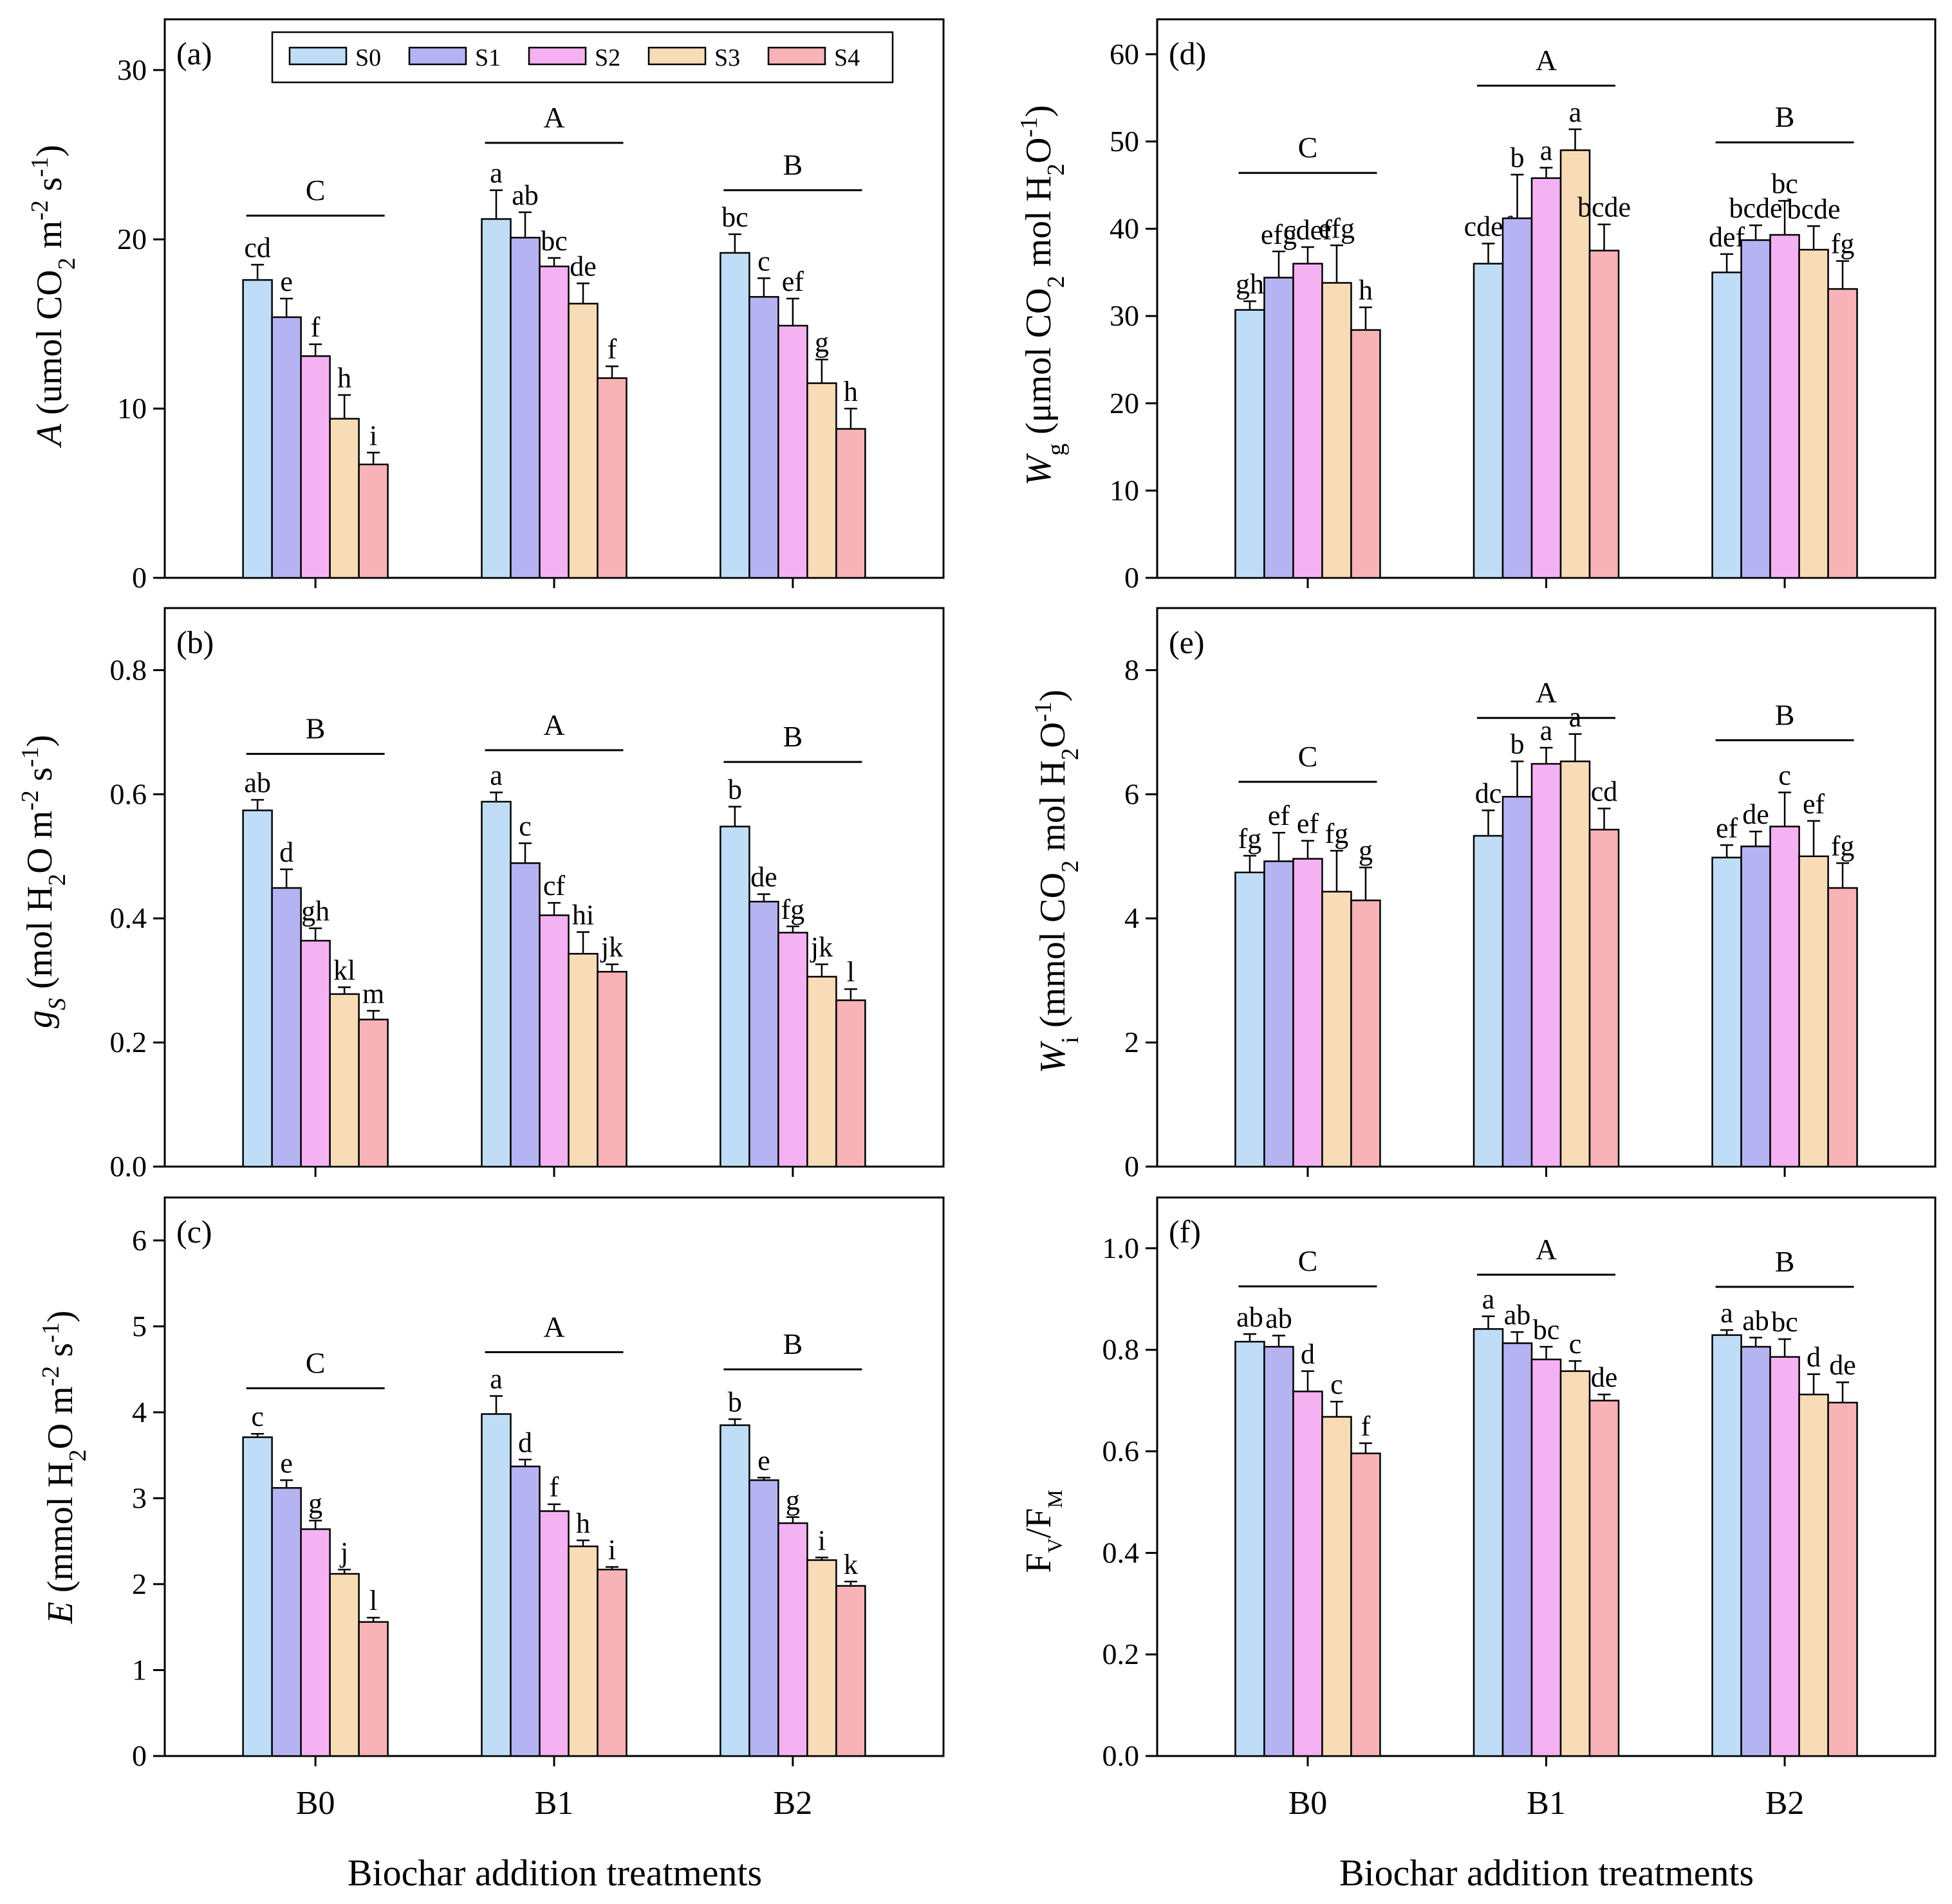  I want to click on bar-a-b0-s2, so click(315, 467).